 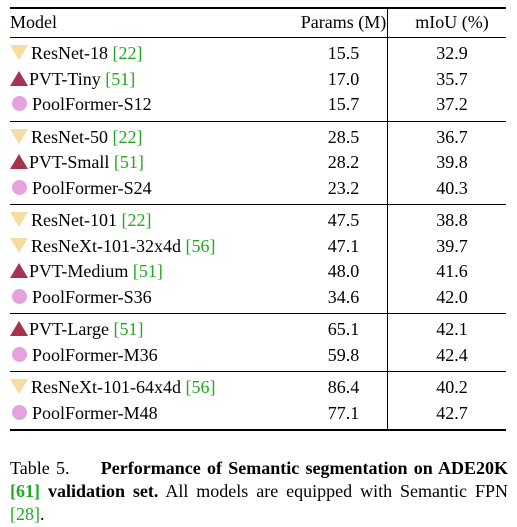 What do you see at coordinates (258, 220) in the screenshot?
I see `table-row: ResNet-101 [22] 47.5 38.8` at bounding box center [258, 220].